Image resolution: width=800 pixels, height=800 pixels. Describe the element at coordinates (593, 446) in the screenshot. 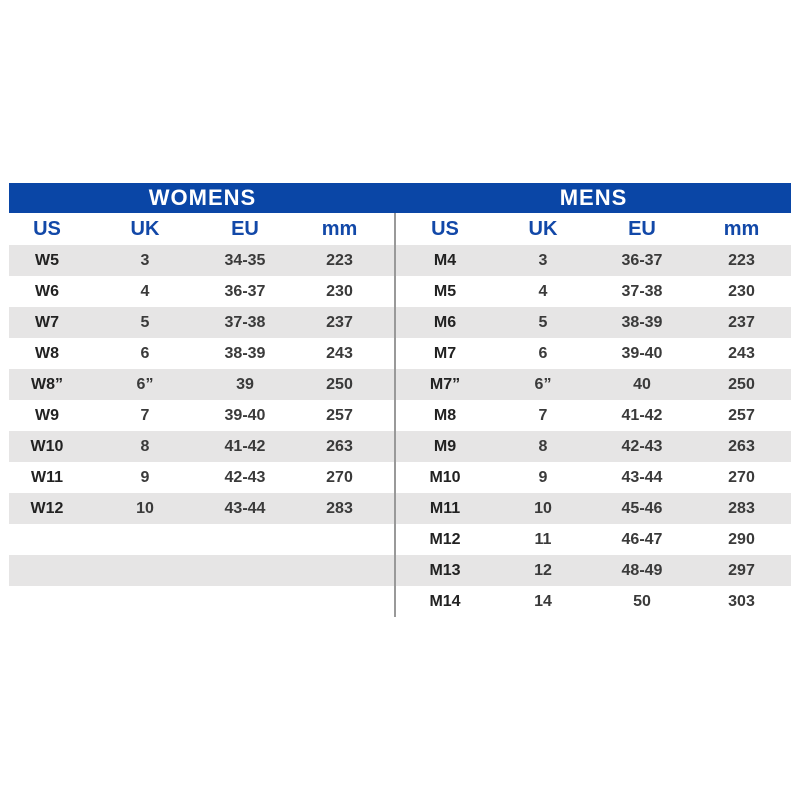

I see `table-row: M9 8 42-43 263` at that location.